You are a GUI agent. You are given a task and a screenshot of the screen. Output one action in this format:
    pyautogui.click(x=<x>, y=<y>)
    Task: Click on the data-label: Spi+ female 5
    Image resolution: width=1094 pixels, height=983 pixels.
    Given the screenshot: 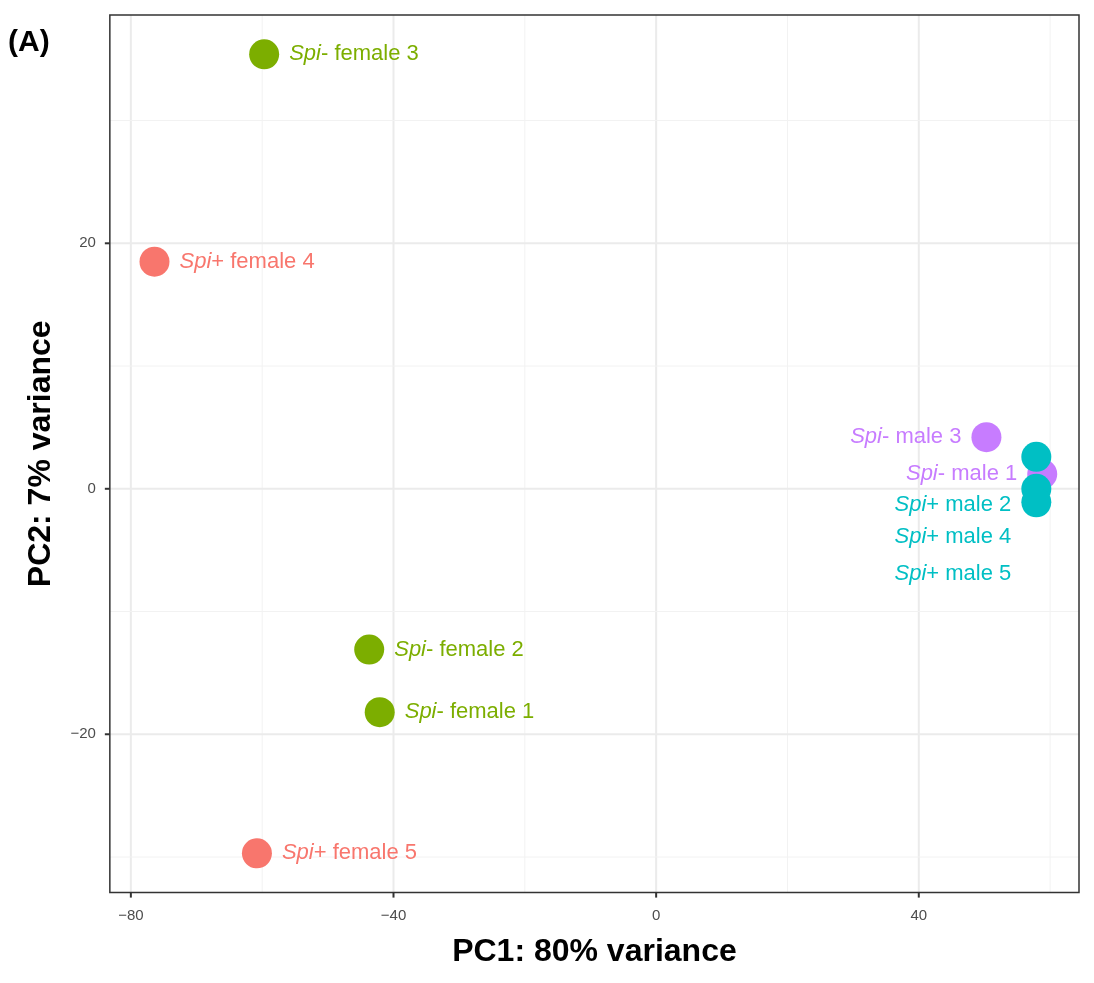 What is the action you would take?
    pyautogui.click(x=349, y=852)
    